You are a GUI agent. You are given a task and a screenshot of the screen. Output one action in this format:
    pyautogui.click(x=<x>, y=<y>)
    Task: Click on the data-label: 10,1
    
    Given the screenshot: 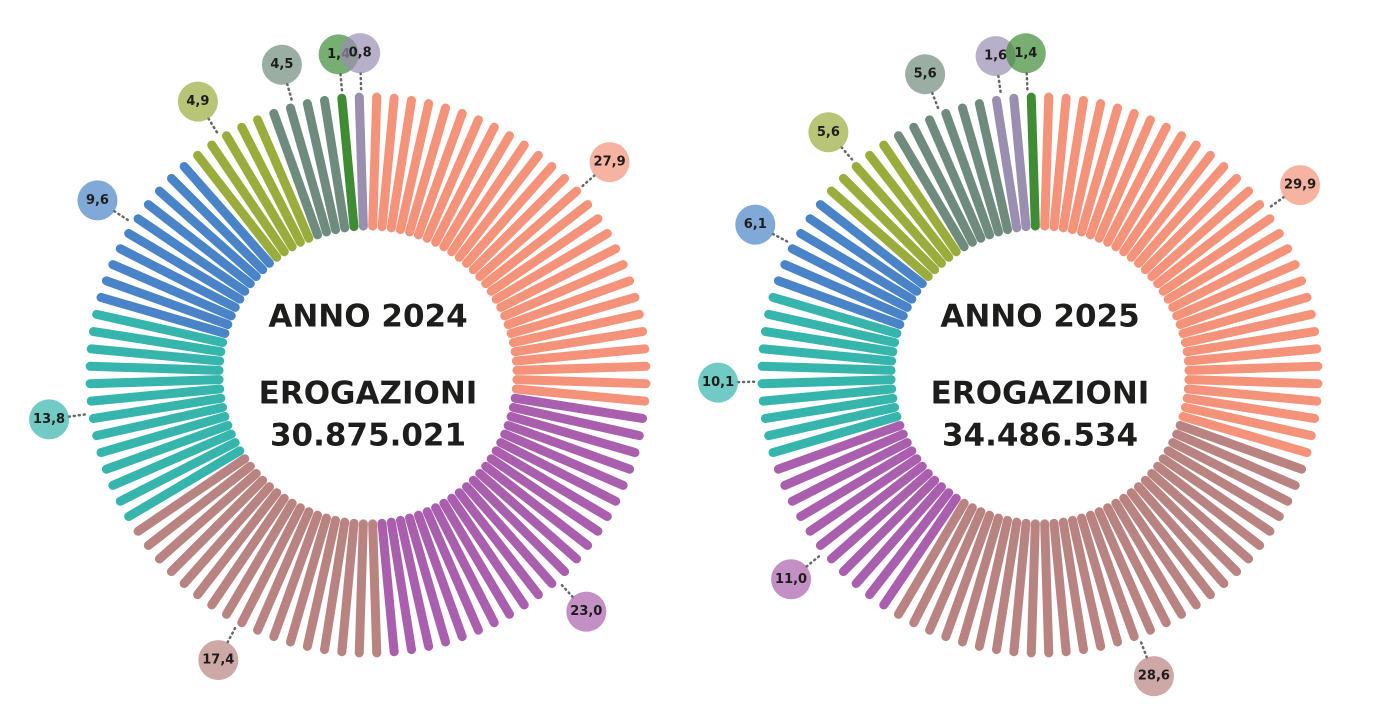 What is the action you would take?
    pyautogui.click(x=718, y=382)
    